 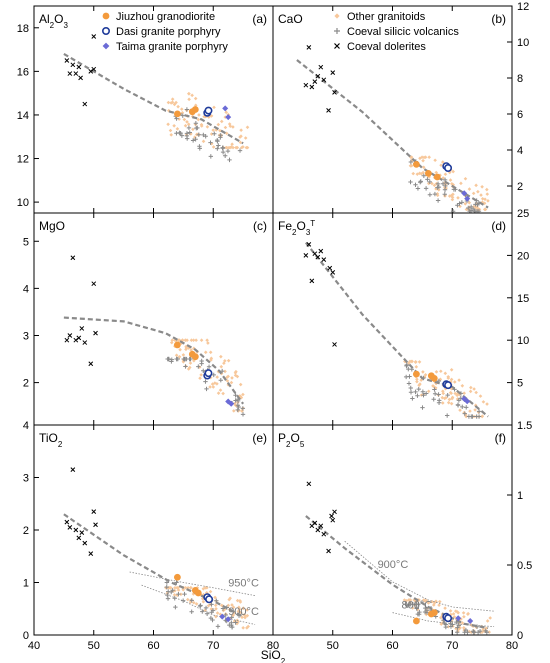 I want to click on panel-letter-c: (c), so click(x=260, y=226).